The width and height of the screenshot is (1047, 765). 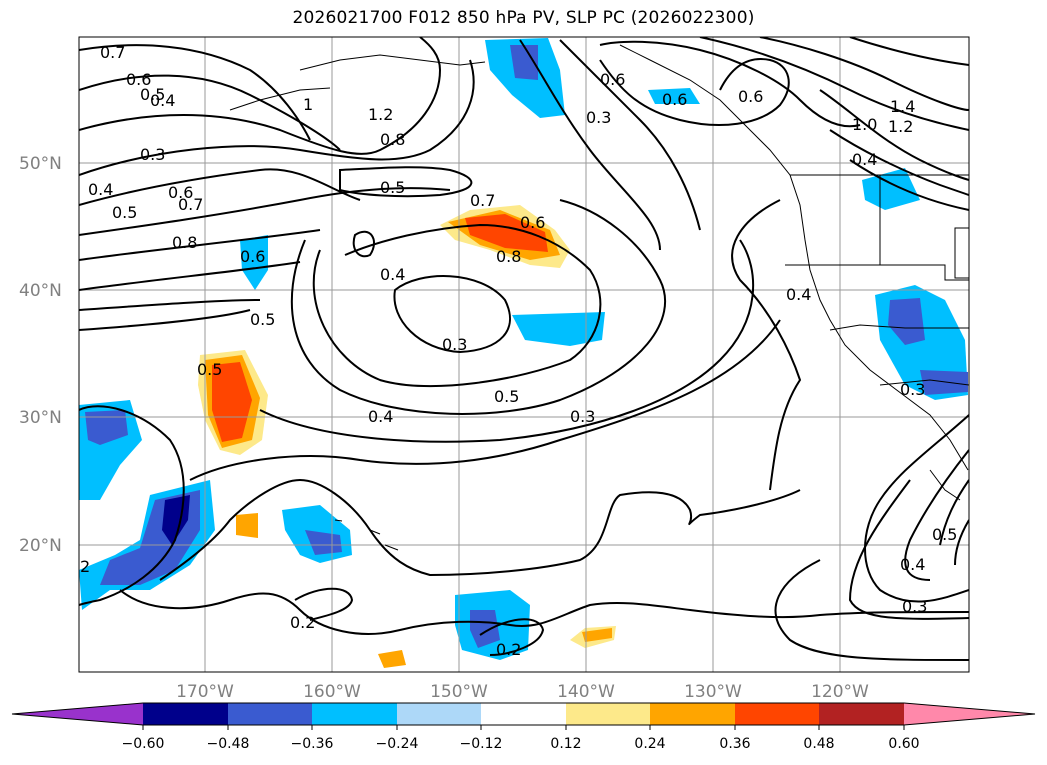 I want to click on colorbar-tick-label: −0.24, so click(x=397, y=744).